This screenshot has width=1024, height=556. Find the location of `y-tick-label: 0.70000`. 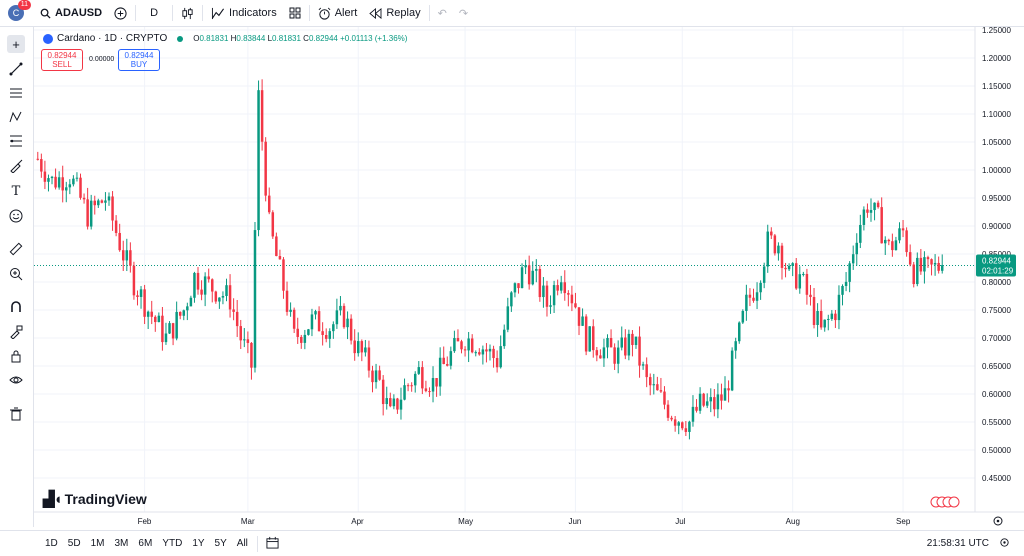

y-tick-label: 0.70000 is located at coordinates (996, 338).